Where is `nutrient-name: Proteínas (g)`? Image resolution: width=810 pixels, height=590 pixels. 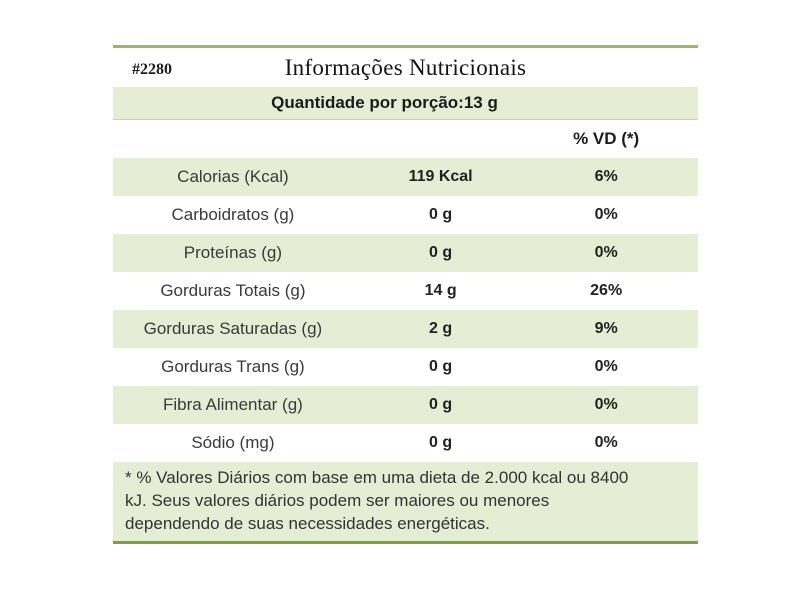 nutrient-name: Proteínas (g) is located at coordinates (233, 252).